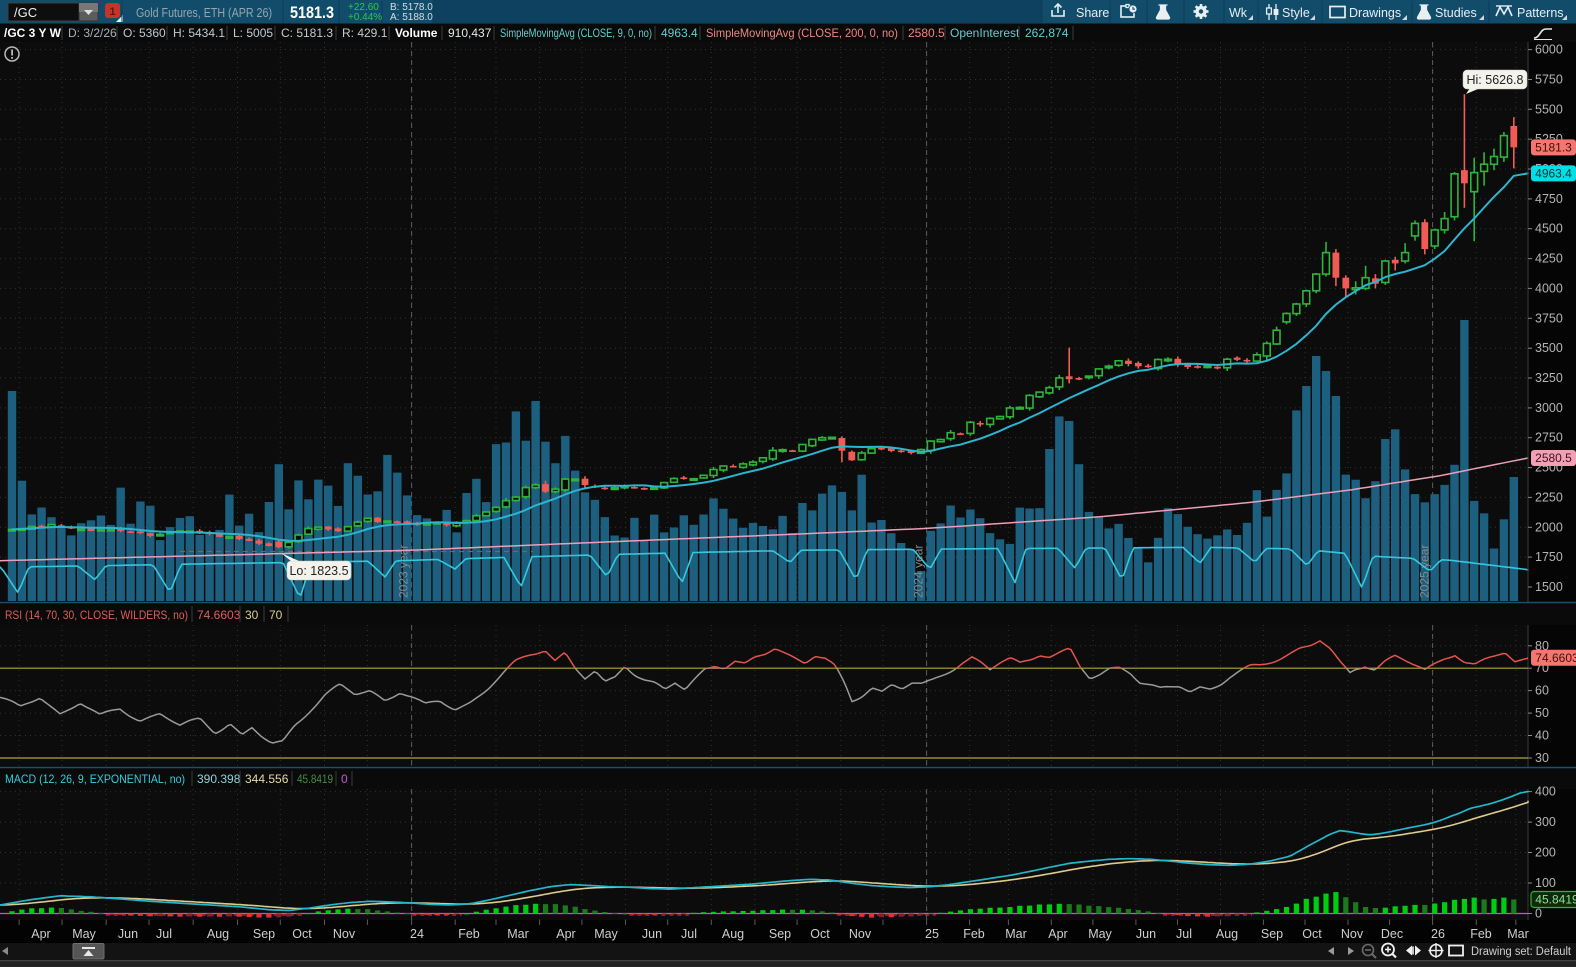  Describe the element at coordinates (25, 12) in the screenshot. I see `svg-text: /GC` at that location.